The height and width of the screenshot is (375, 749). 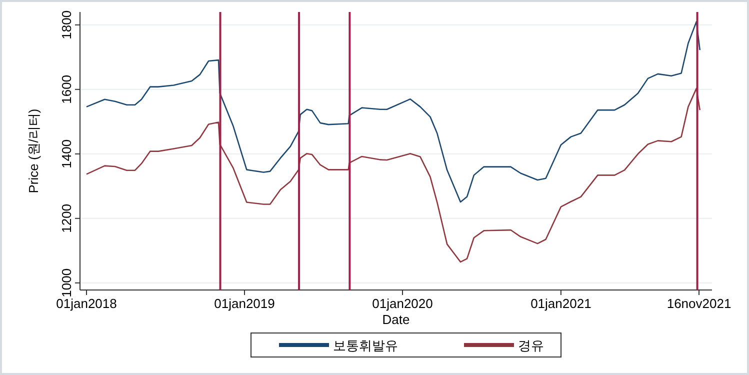 I want to click on y-axis-title: Price (원/리터), so click(x=33, y=151).